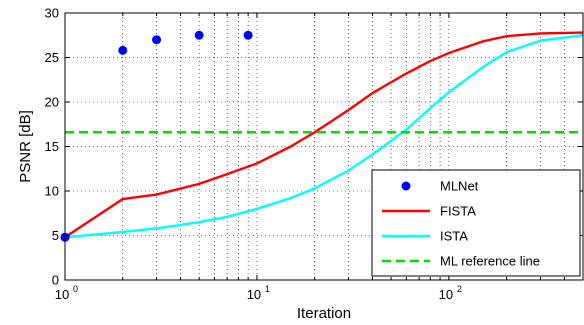  I want to click on legend: MLNet FISTA ISTA ML reference line, so click(476, 223).